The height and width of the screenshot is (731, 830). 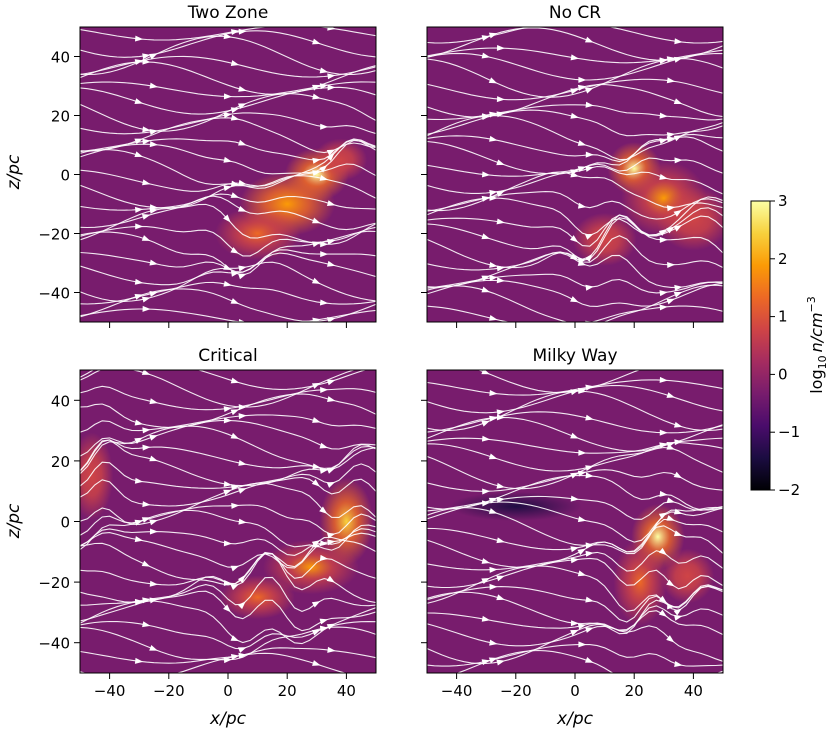 I want to click on colorbar-tick-label: −1, so click(x=789, y=432).